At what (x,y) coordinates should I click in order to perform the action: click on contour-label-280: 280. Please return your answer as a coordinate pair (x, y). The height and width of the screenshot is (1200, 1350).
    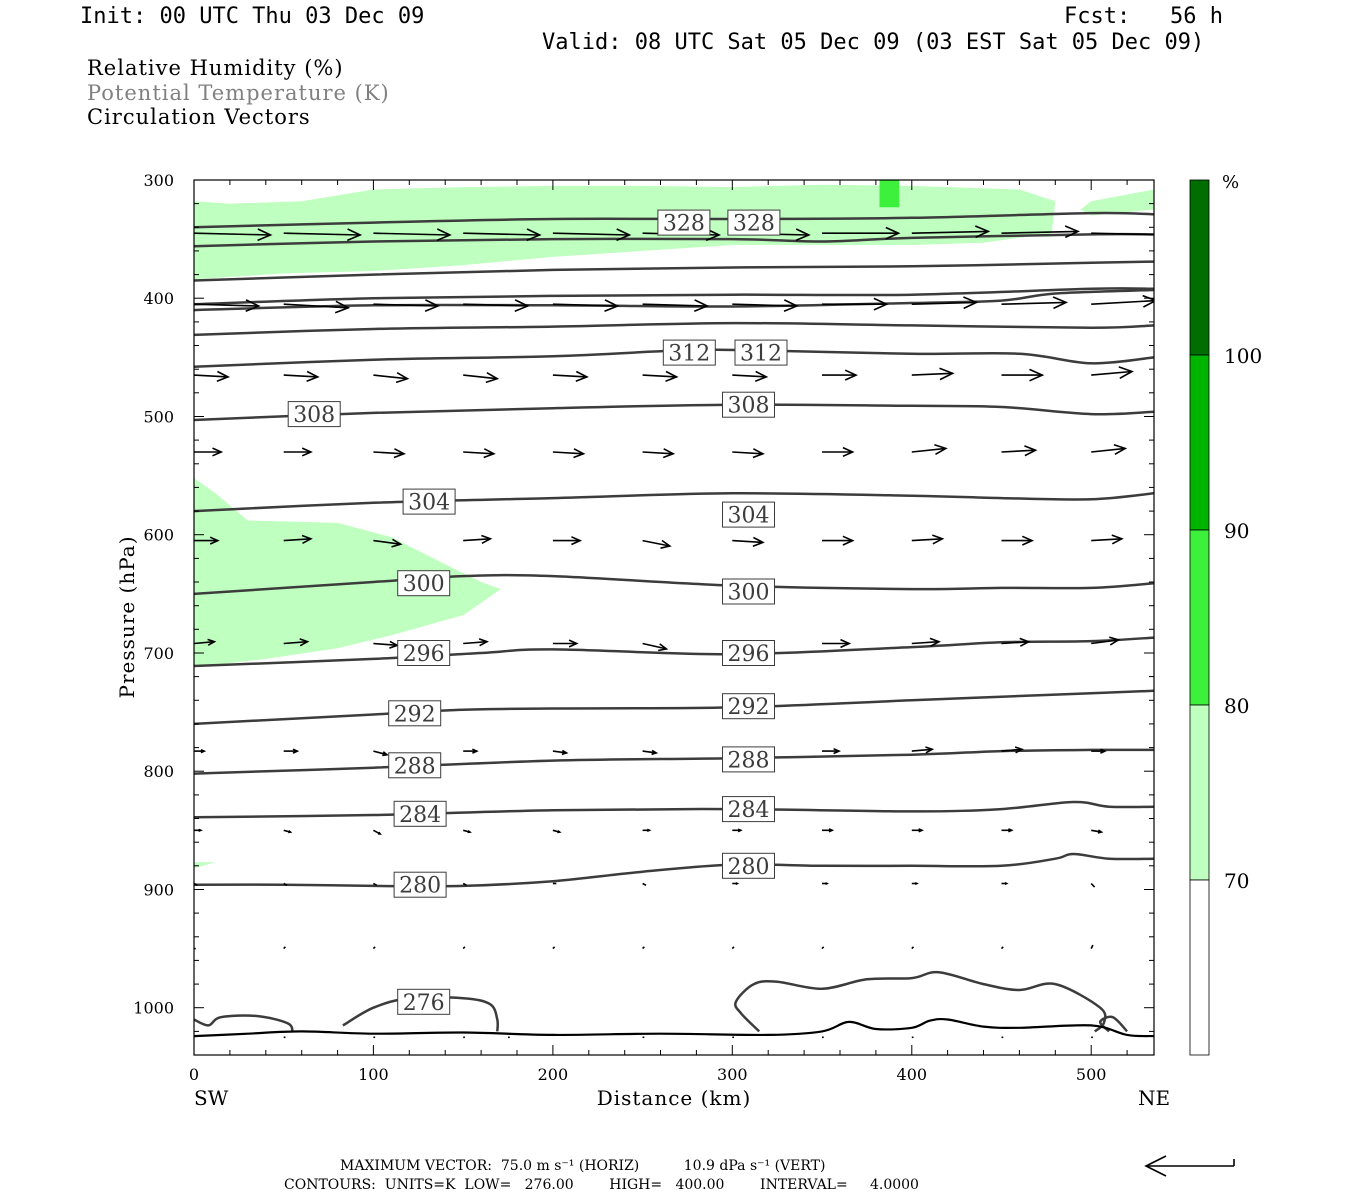
    Looking at the image, I should click on (749, 867).